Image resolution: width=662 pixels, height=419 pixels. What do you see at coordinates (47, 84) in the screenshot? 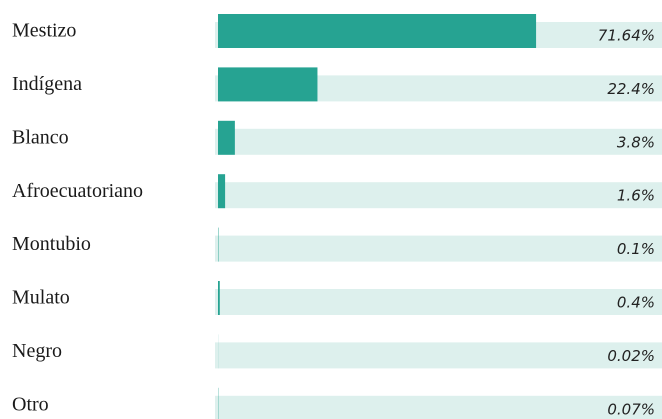
I see `category-label: Indígena` at bounding box center [47, 84].